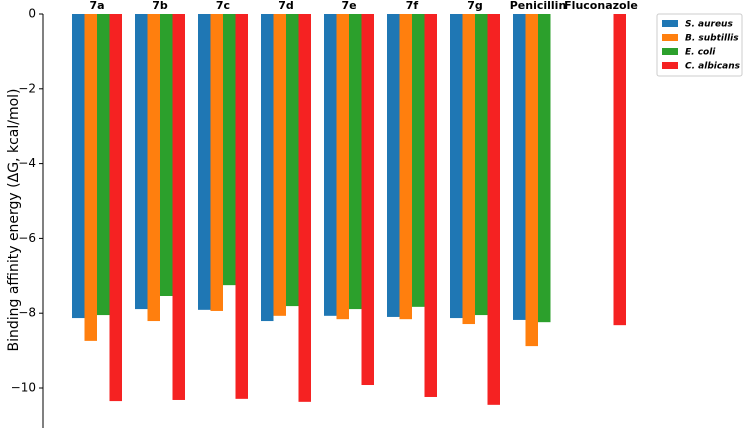 The width and height of the screenshot is (746, 428). Describe the element at coordinates (23, 388) in the screenshot. I see `y-tick-label: −10` at that location.